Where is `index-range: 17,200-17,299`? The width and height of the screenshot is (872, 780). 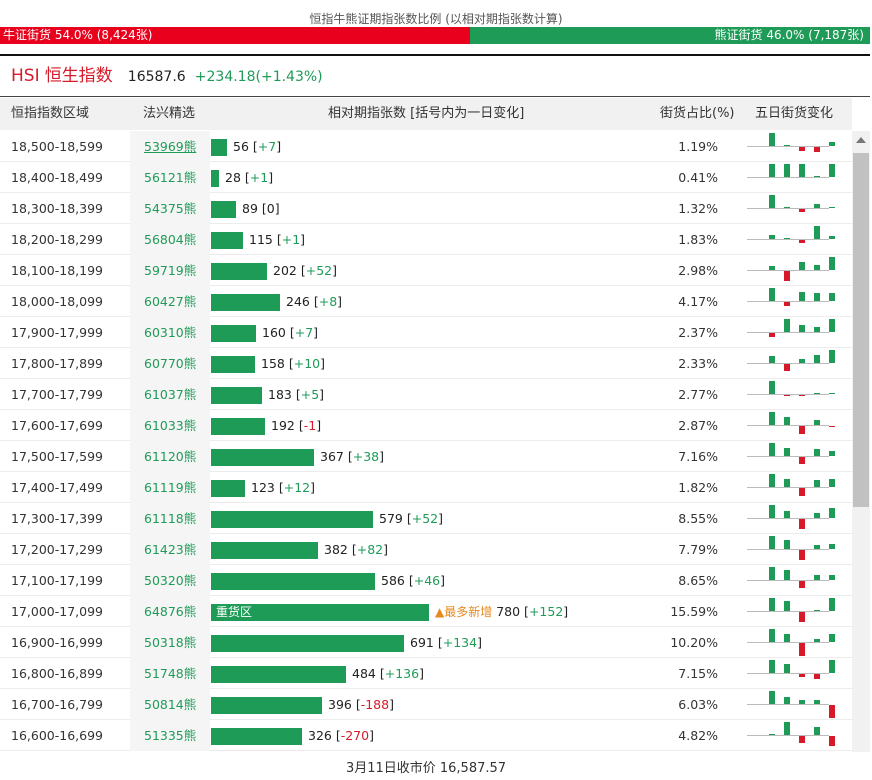
index-range: 17,200-17,299 is located at coordinates (57, 549).